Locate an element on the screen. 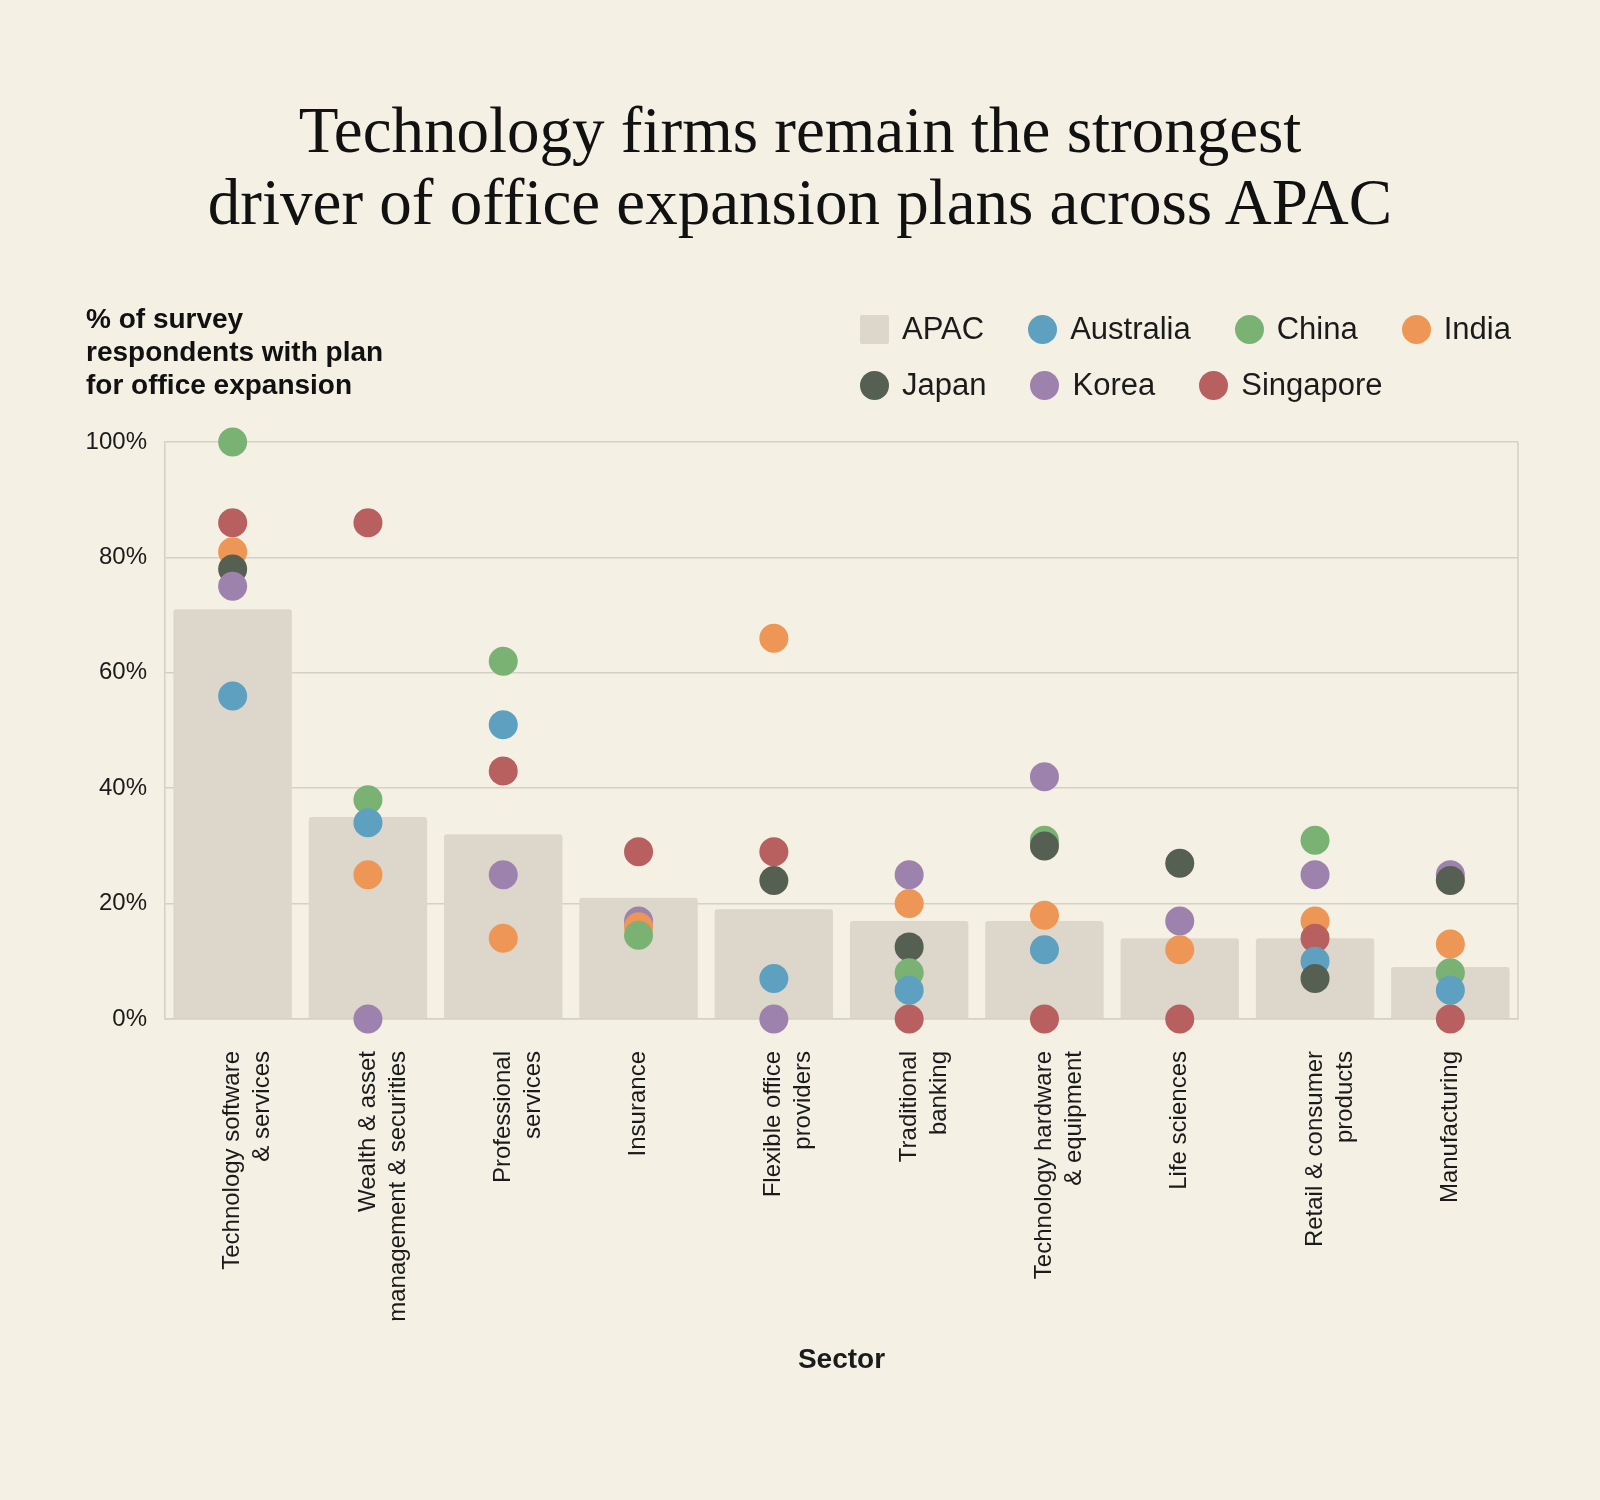 The width and height of the screenshot is (1600, 1500). x-tick-label: Technology software & services is located at coordinates (246, 1160).